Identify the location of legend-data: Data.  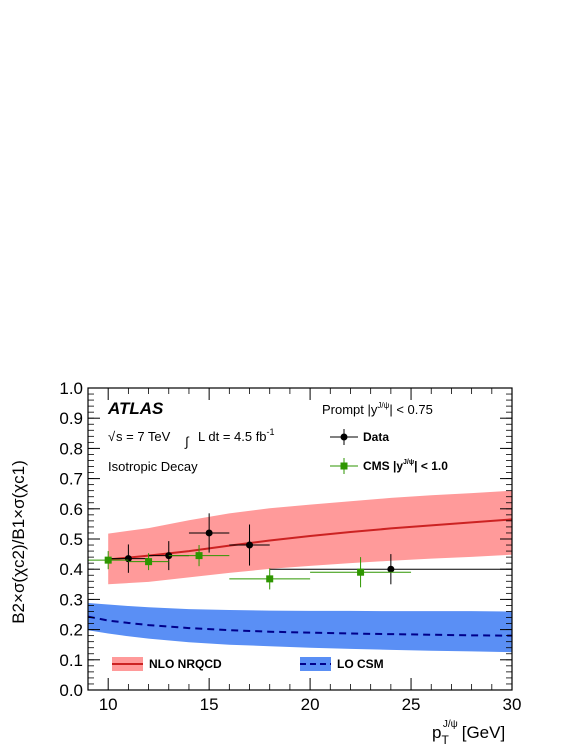
(359, 437).